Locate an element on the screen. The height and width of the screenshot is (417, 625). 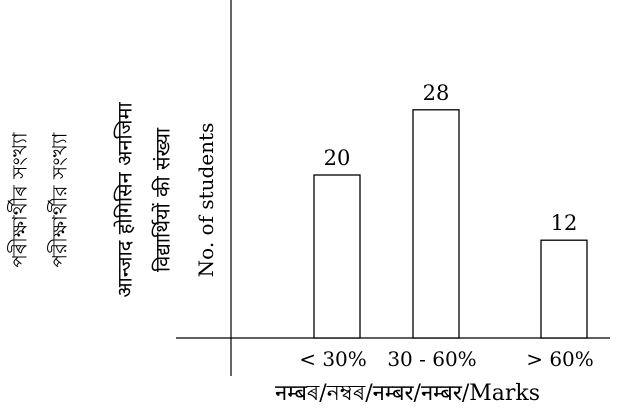
data-label-1: 20 is located at coordinates (337, 158).